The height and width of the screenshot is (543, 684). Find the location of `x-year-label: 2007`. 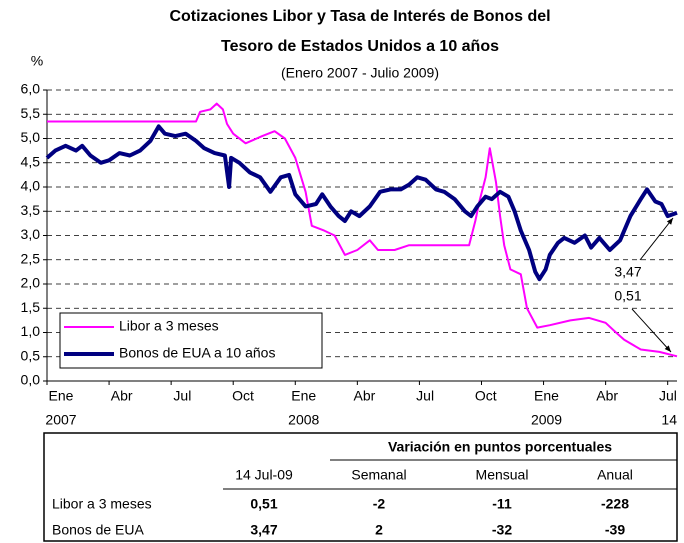

x-year-label: 2007 is located at coordinates (60, 420).